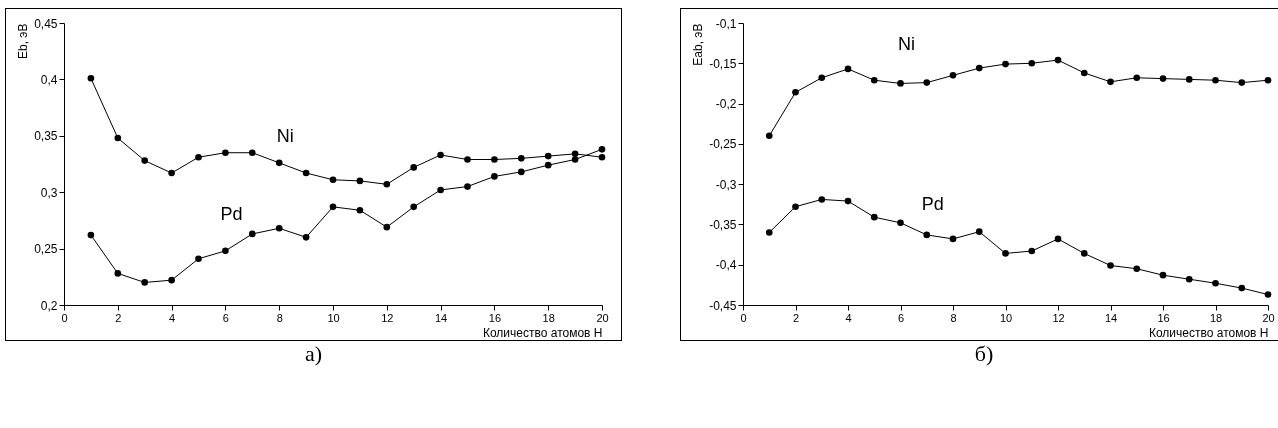 The image size is (1278, 428). I want to click on y-axis-title: Eab, эВ, so click(698, 44).